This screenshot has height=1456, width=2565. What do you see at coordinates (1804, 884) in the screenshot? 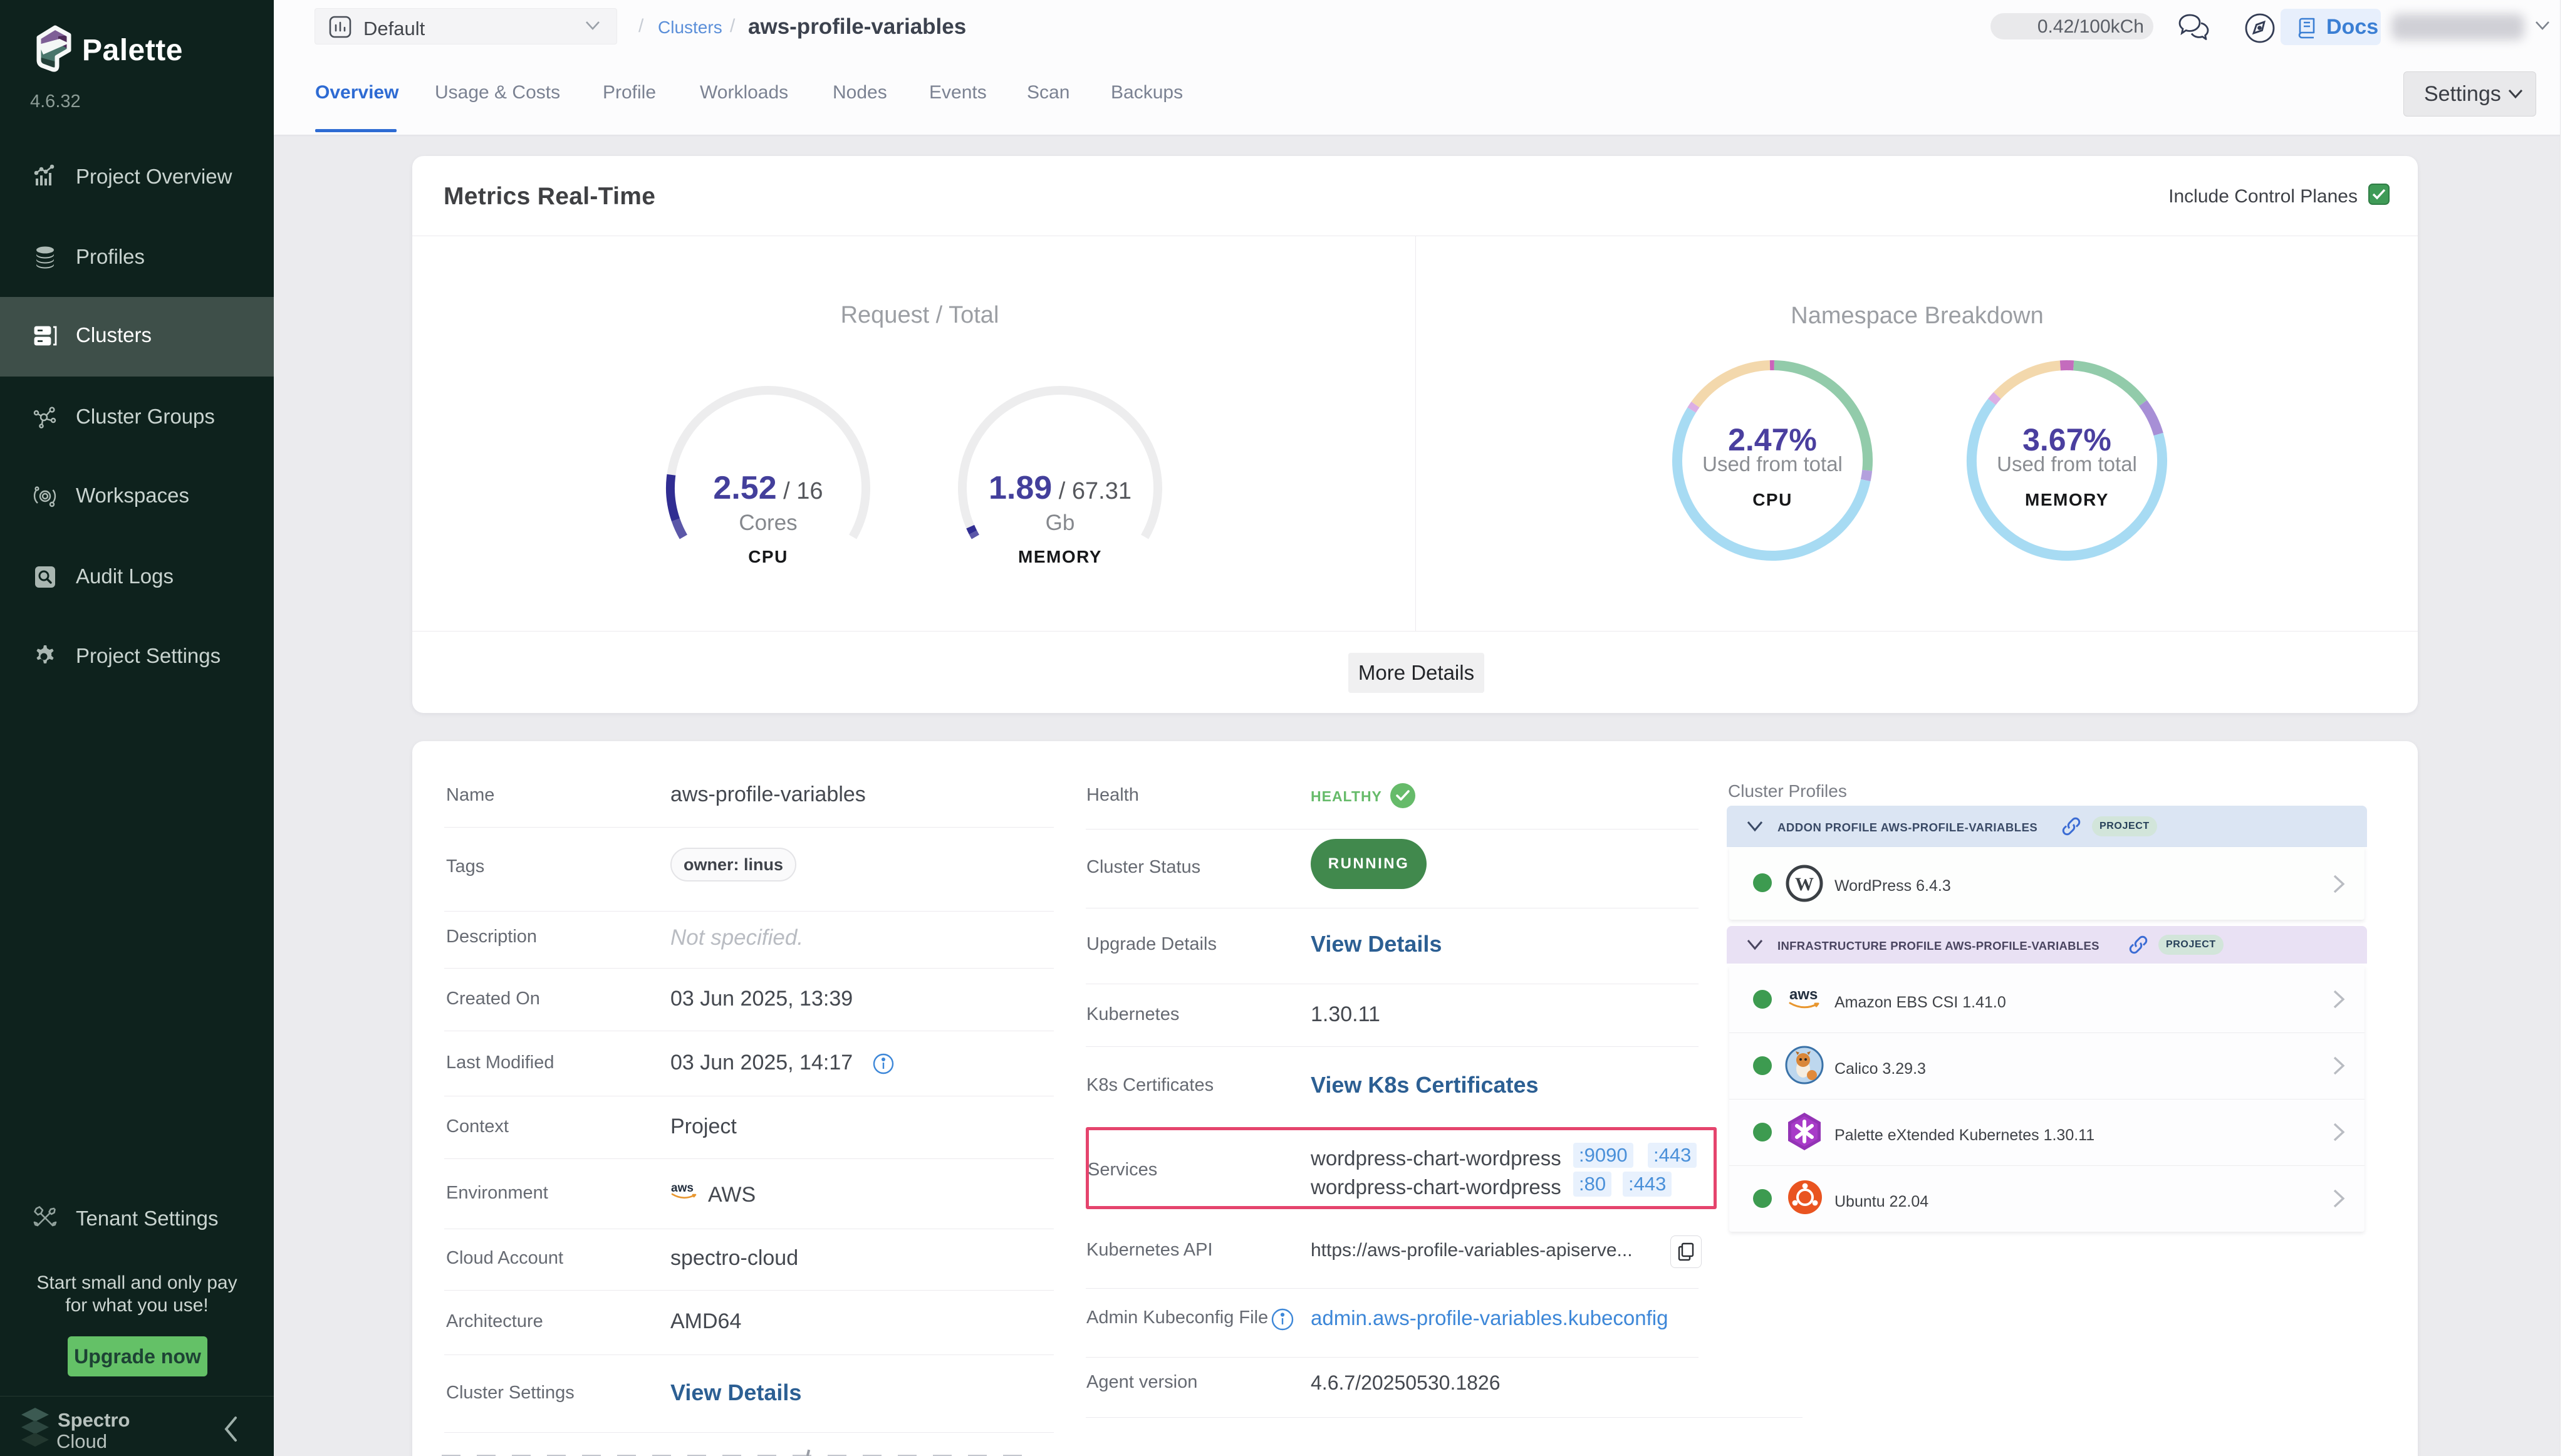
I see `svg-text: W` at bounding box center [1804, 884].